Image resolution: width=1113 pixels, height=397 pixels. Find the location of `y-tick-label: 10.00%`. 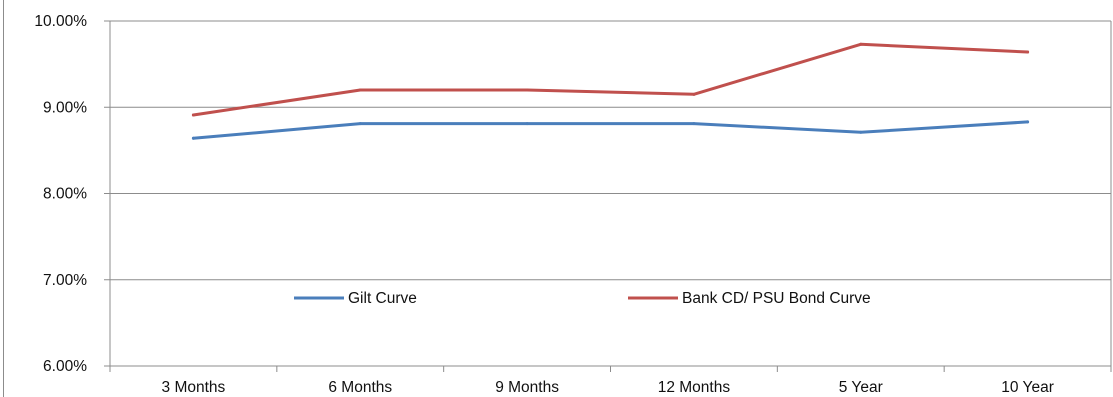

y-tick-label: 10.00% is located at coordinates (60, 21).